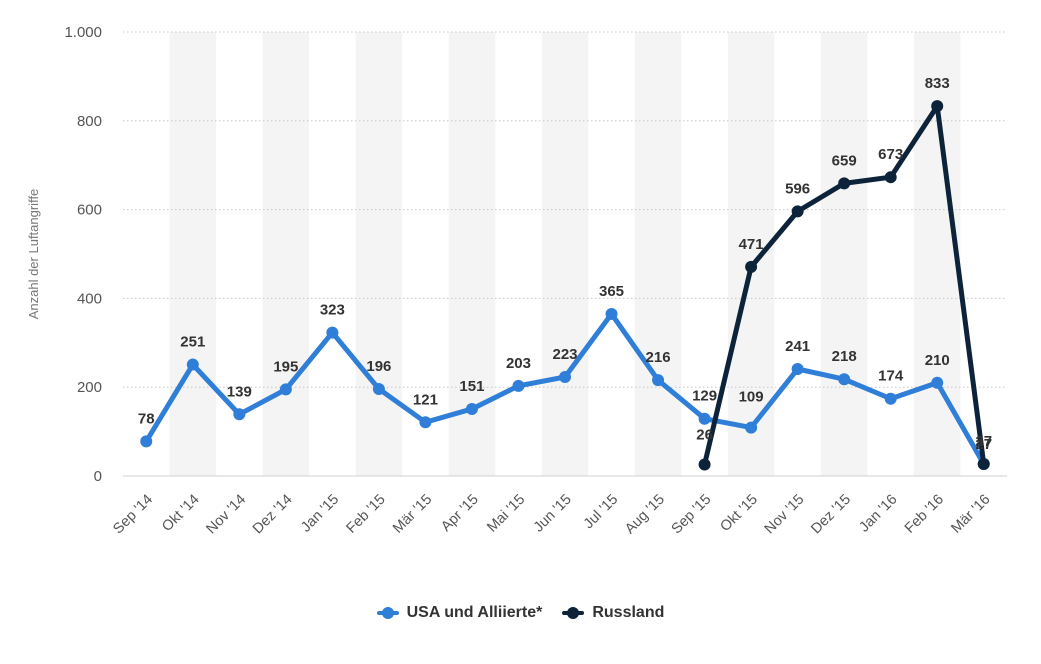 This screenshot has height=664, width=1041. I want to click on data-label: 659, so click(844, 160).